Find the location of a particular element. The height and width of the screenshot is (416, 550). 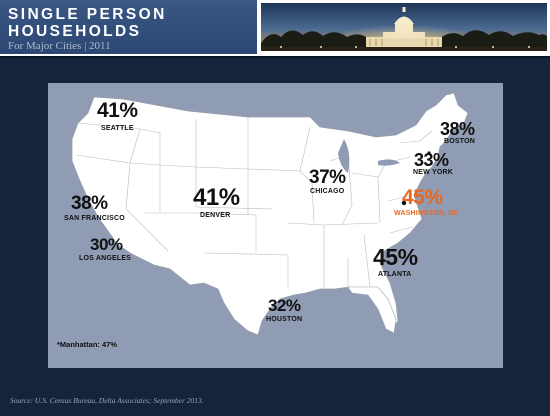

city-newyork: NEW YORK is located at coordinates (433, 172).